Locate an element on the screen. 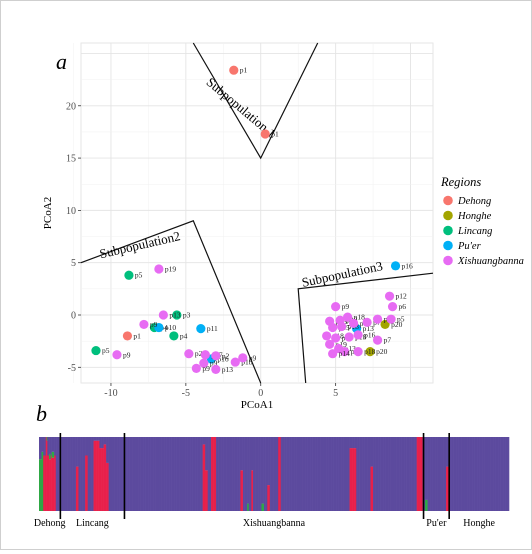 The image size is (532, 554). panel-a-letter: a is located at coordinates (61, 61).